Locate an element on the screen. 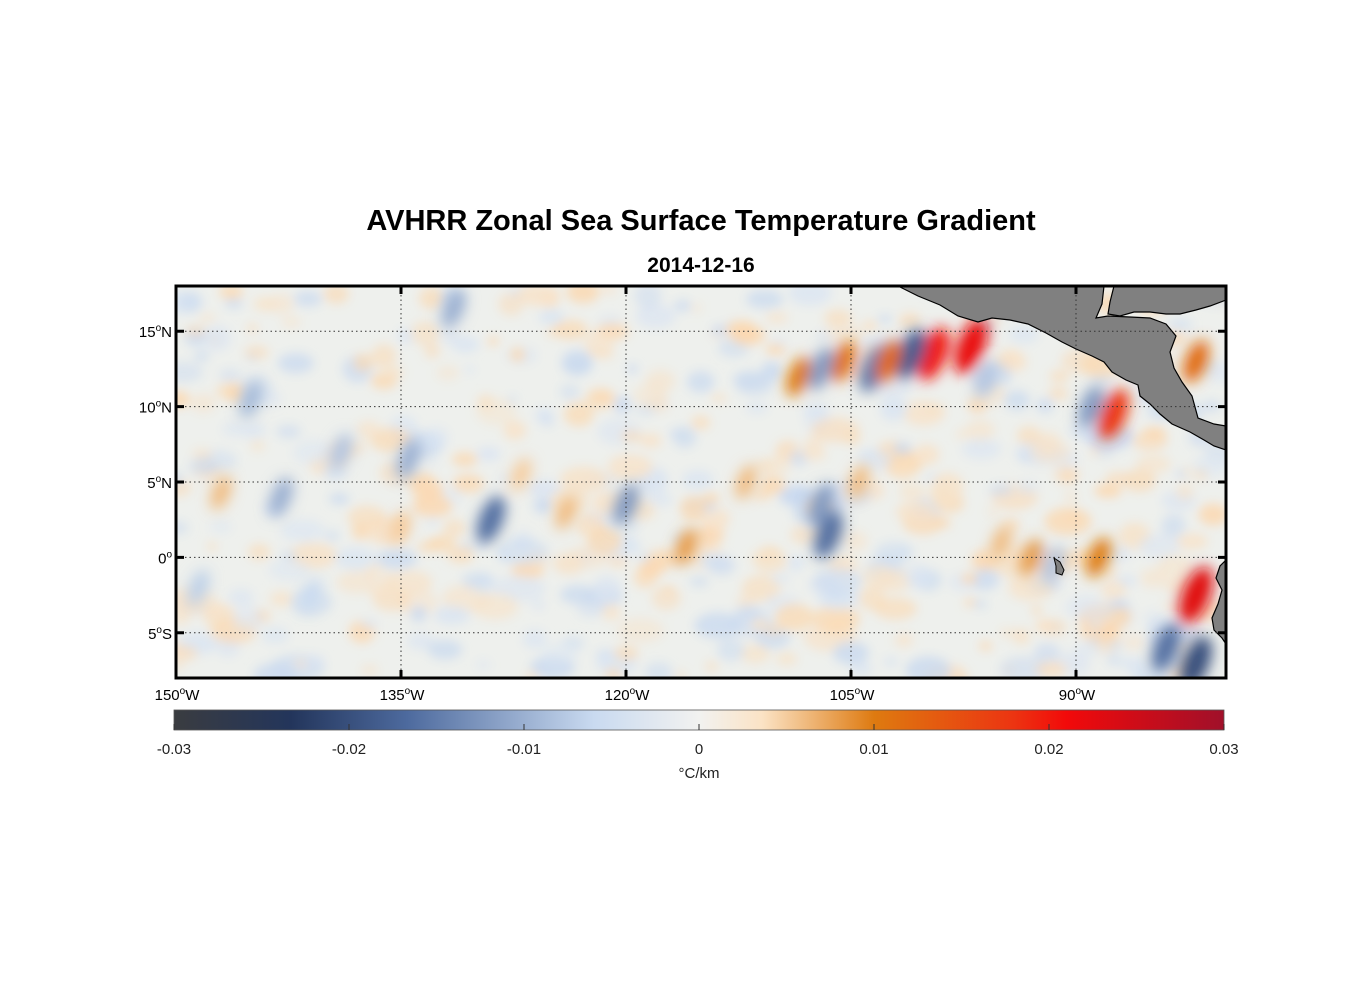 This screenshot has height=1000, width=1356. lon-tick-label: 105oW is located at coordinates (853, 695).